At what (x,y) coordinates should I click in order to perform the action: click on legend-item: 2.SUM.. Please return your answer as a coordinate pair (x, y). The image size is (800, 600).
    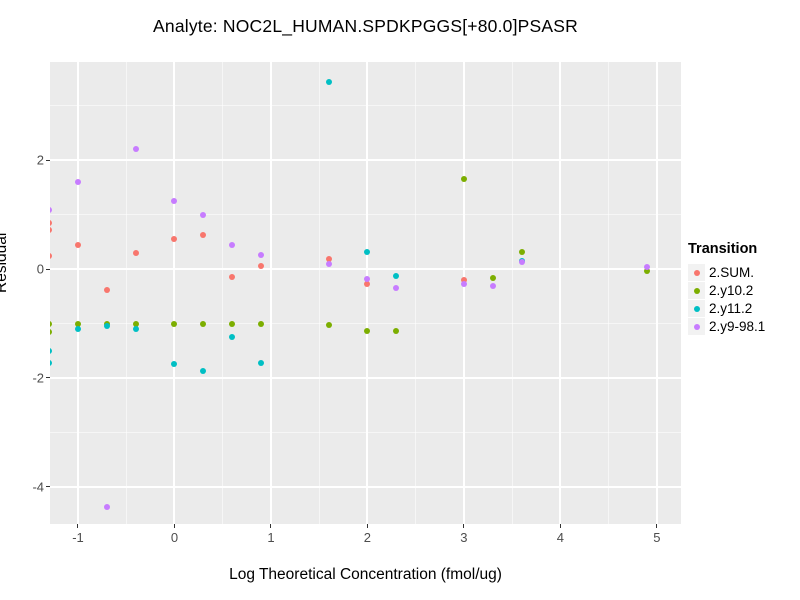
    Looking at the image, I should click on (726, 272).